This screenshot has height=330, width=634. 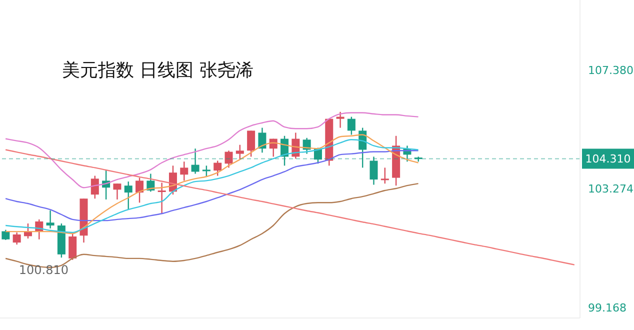 I want to click on y-tick-label: 99.168, so click(x=607, y=307).